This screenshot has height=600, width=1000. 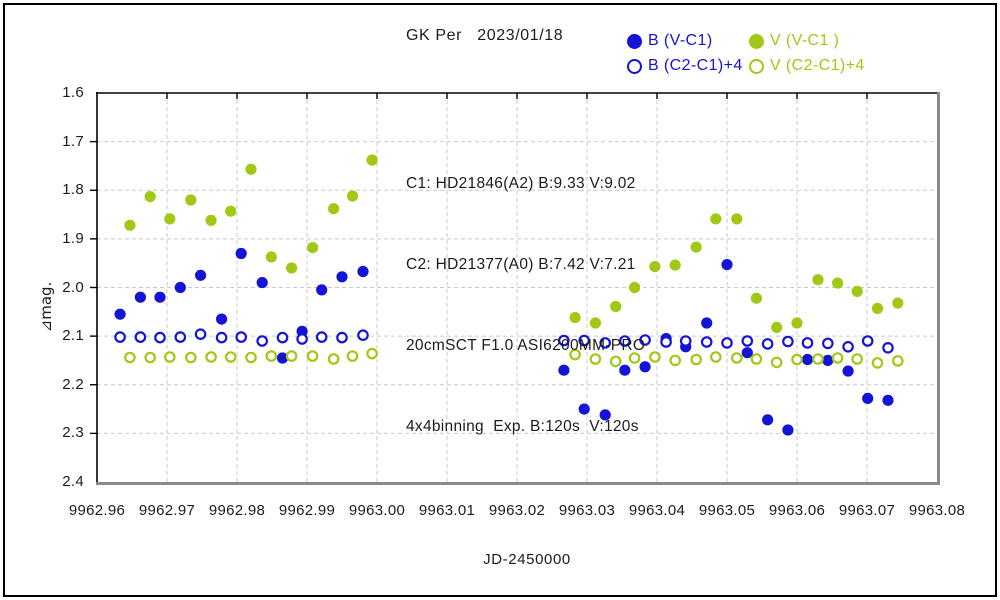 I want to click on x-tick-label: 9963.03, so click(x=587, y=510).